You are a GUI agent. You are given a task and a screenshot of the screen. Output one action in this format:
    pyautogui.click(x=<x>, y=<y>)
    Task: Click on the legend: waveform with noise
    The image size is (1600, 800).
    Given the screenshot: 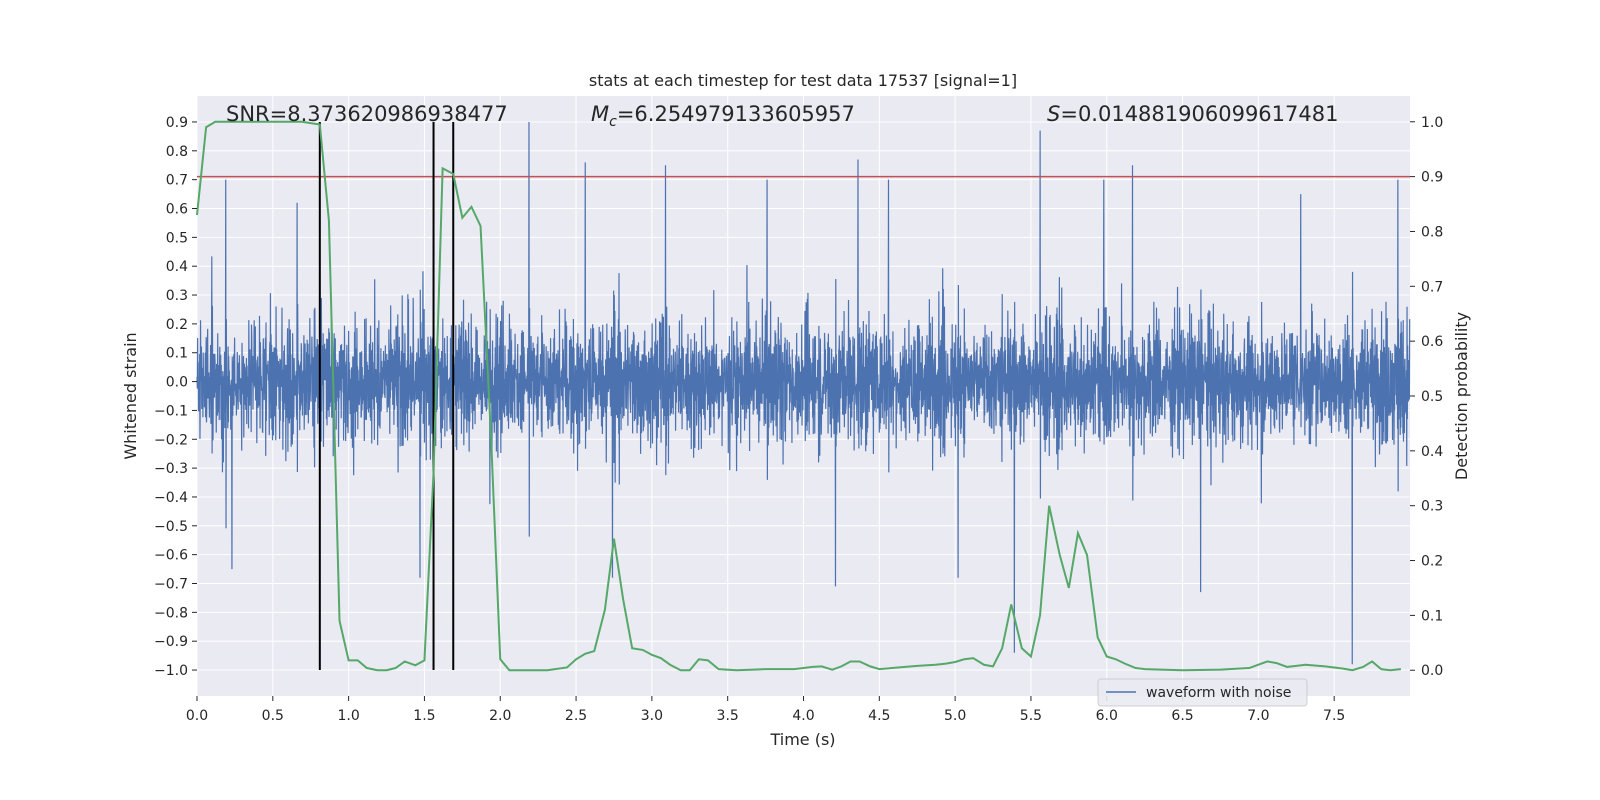 What is the action you would take?
    pyautogui.click(x=1202, y=692)
    